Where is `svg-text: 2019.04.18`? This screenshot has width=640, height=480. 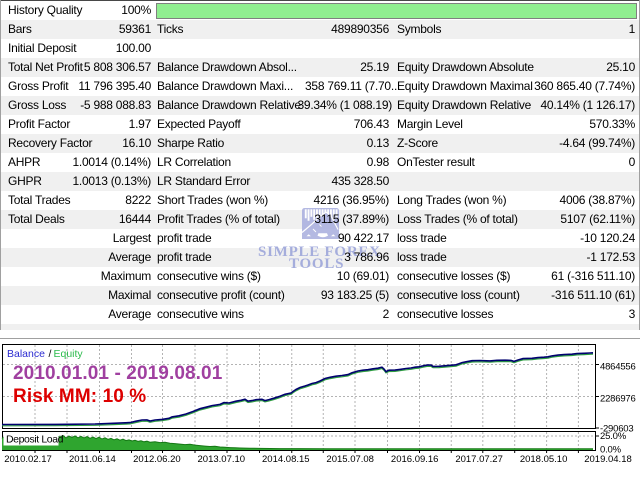
svg-text: 2019.04.18 is located at coordinates (608, 459).